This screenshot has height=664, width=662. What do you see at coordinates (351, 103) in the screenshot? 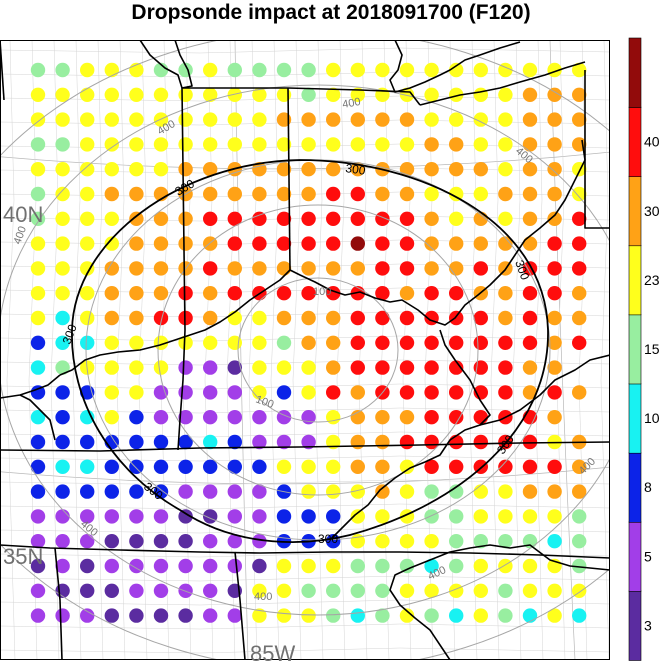
I see `contour-label-400-top: 400` at bounding box center [351, 103].